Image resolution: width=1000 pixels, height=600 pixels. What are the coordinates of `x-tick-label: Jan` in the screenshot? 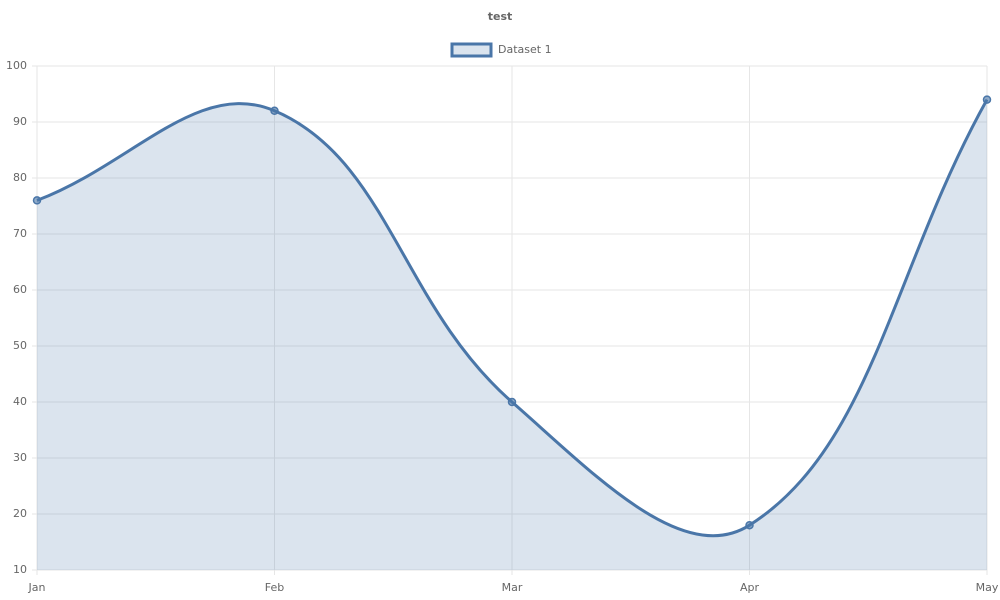 It's located at (37, 587).